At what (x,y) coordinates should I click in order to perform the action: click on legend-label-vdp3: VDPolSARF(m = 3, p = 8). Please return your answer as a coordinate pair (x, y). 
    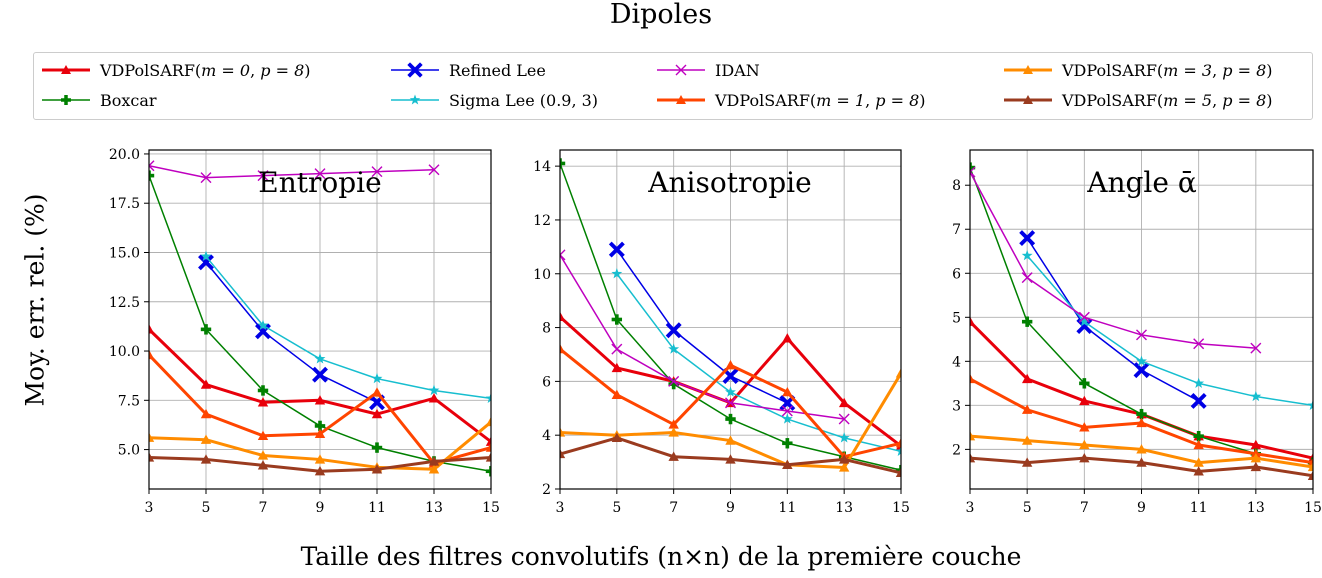
    Looking at the image, I should click on (1167, 70).